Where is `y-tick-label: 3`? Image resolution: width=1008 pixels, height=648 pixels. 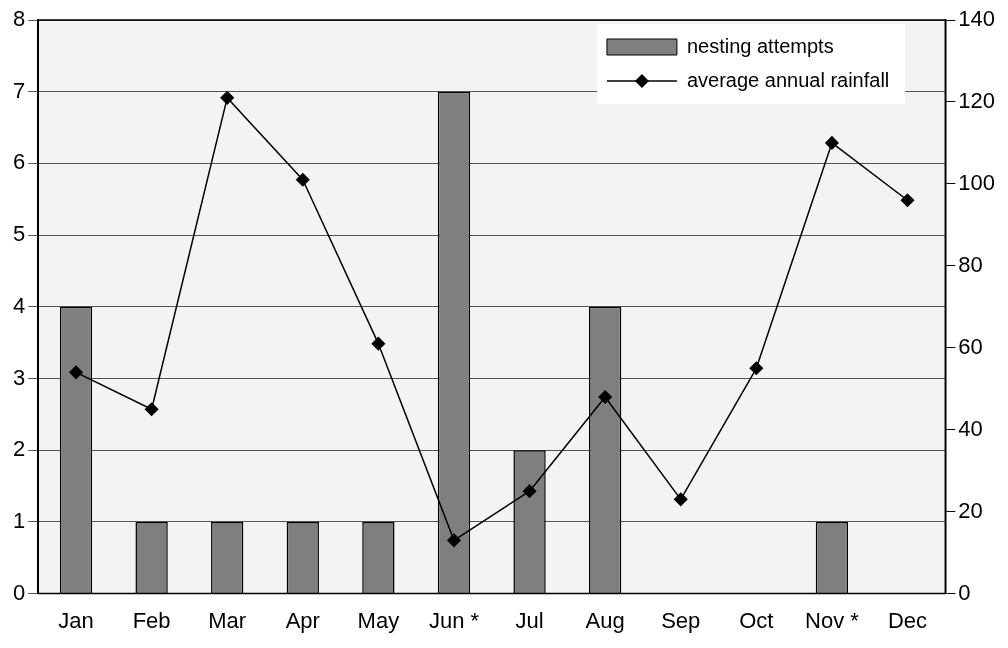 y-tick-label: 3 is located at coordinates (19, 377).